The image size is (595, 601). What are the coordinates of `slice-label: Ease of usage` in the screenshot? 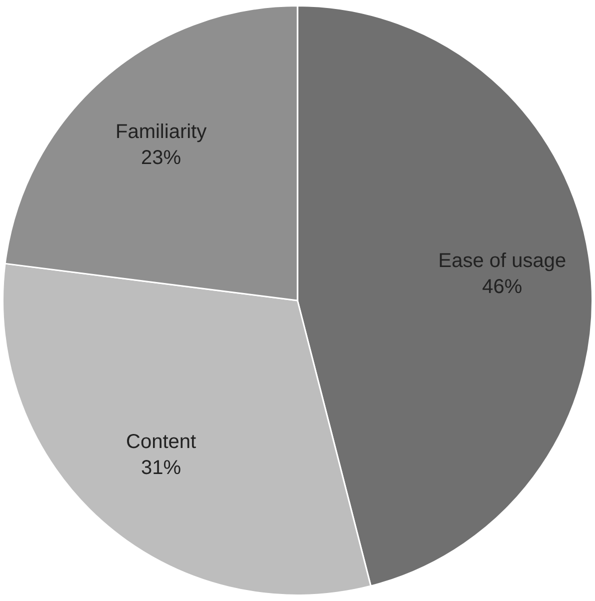 It's located at (502, 261).